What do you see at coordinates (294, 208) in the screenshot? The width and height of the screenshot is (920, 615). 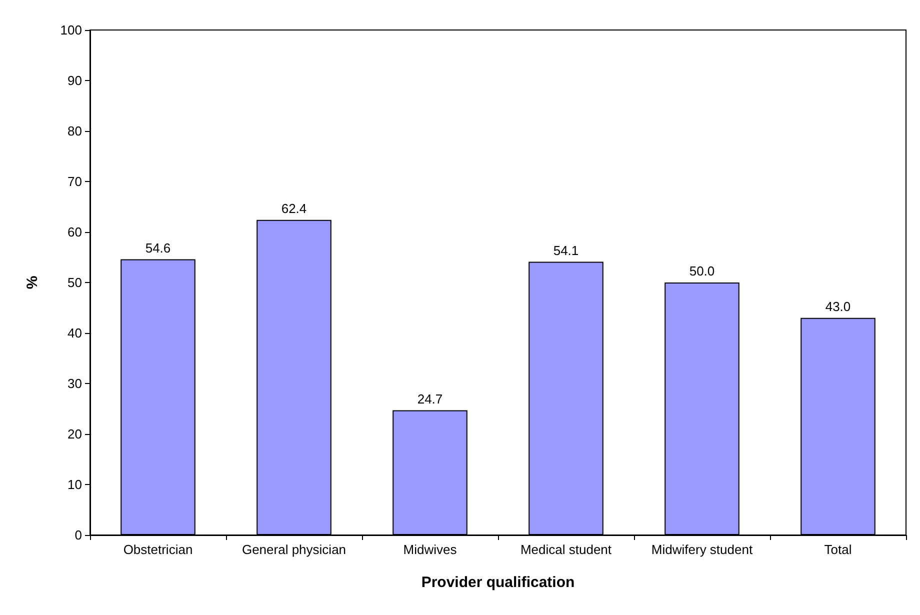 I see `data-label: 62.4` at bounding box center [294, 208].